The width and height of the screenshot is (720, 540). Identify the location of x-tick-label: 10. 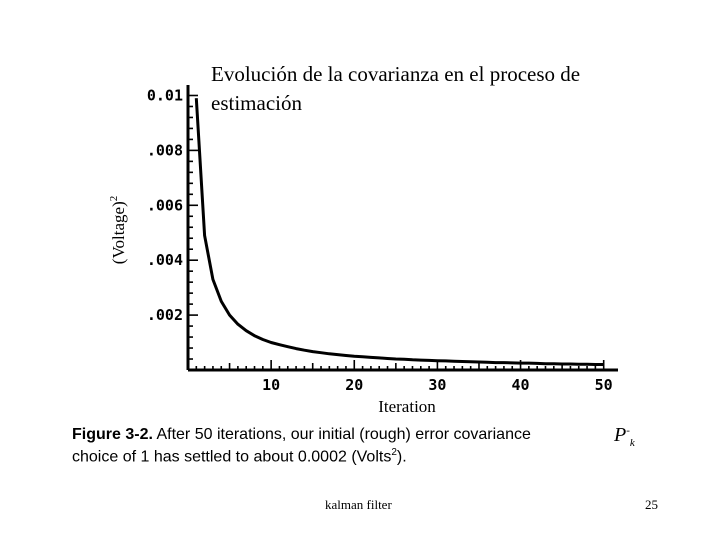
(271, 385).